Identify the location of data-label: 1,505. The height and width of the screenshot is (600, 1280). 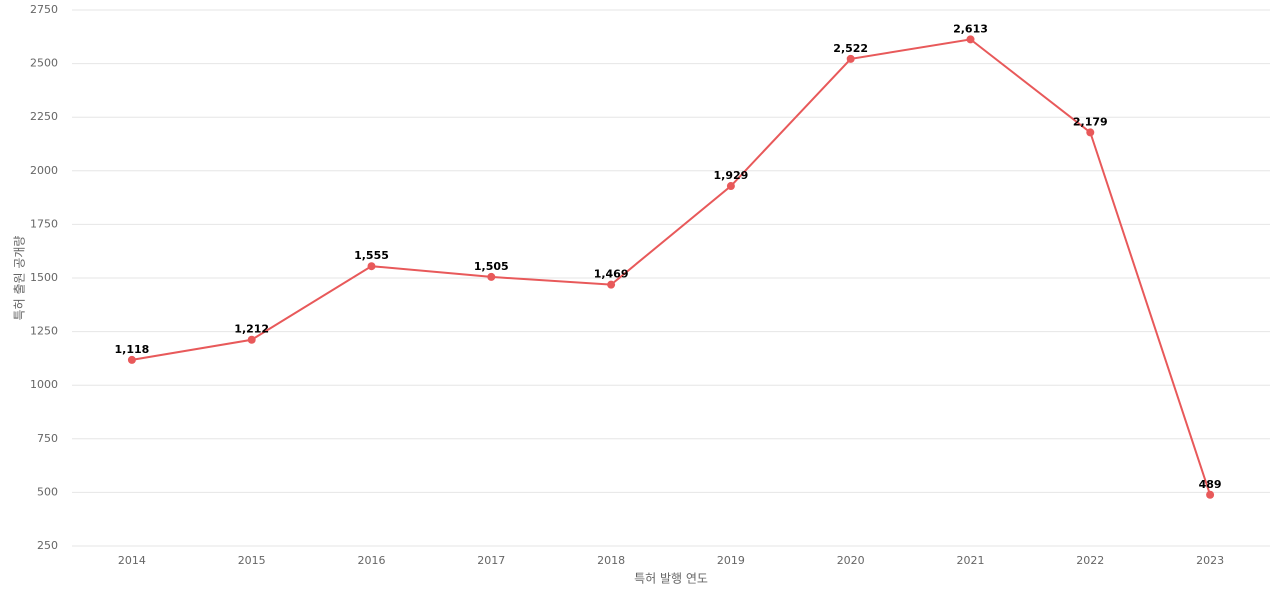
(491, 266).